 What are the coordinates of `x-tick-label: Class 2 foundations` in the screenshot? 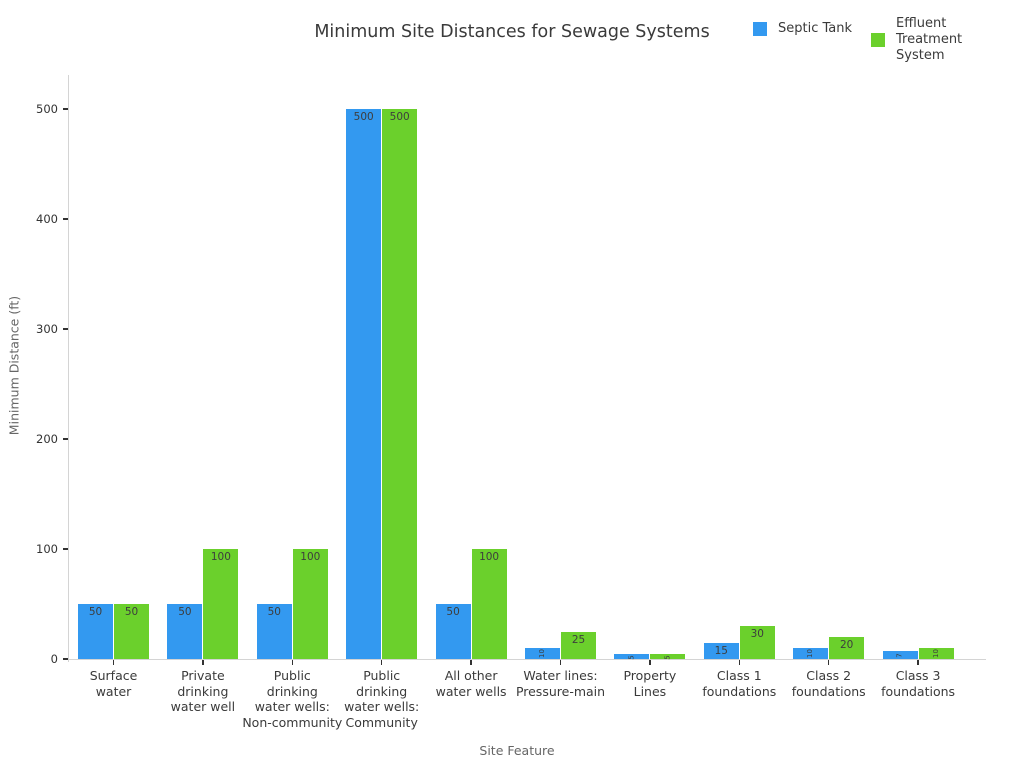 It's located at (828, 683).